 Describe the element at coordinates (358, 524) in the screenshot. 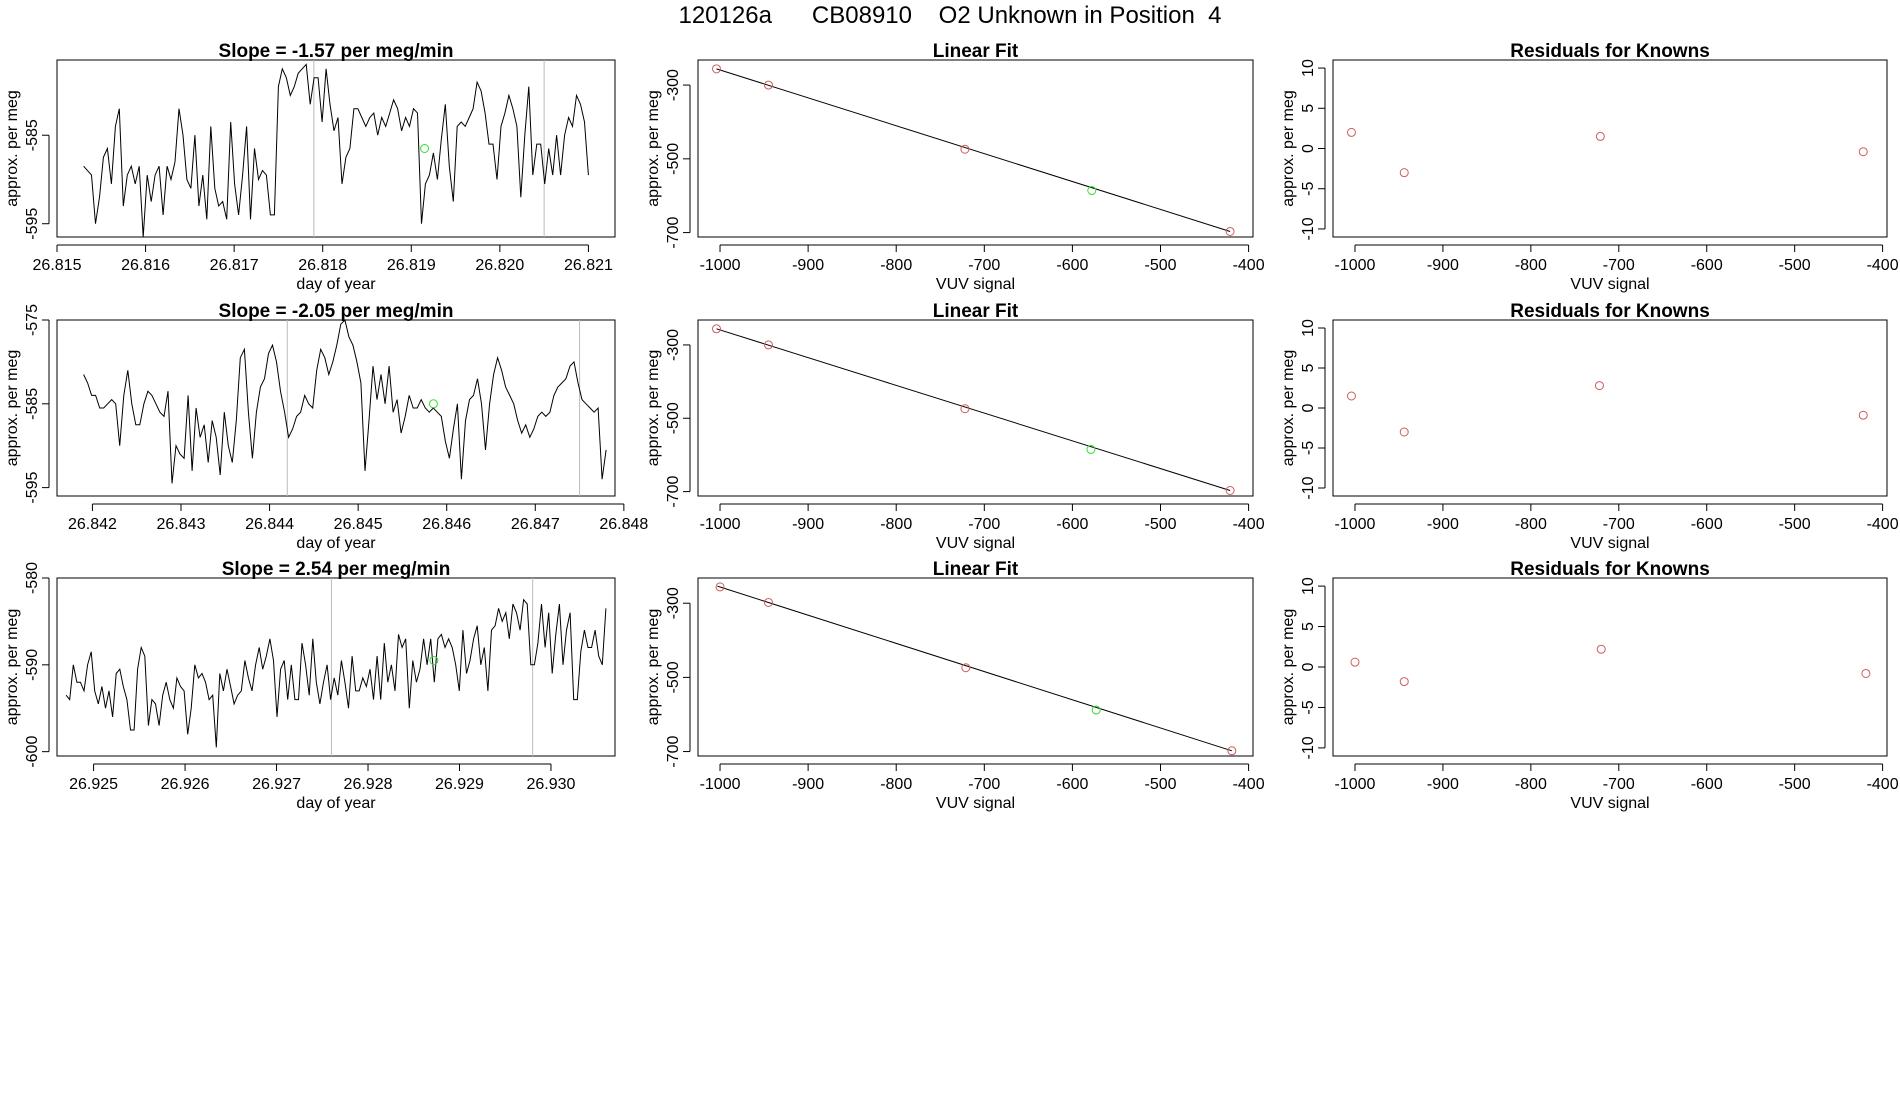

I see `x-tick-label: 26.845` at that location.